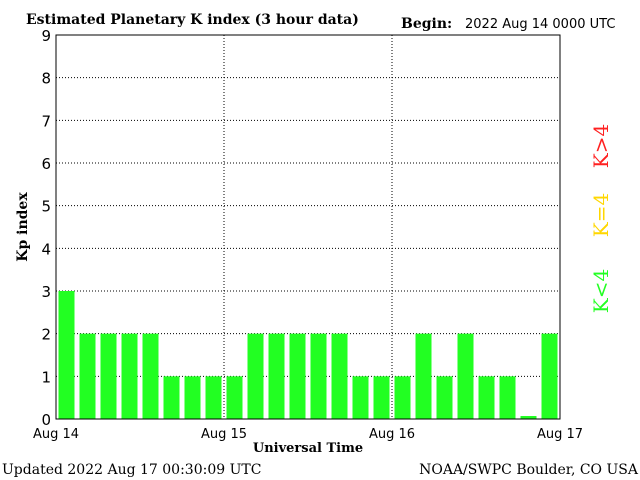 The image size is (640, 480). What do you see at coordinates (46, 335) in the screenshot?
I see `y-tick-label: 2` at bounding box center [46, 335].